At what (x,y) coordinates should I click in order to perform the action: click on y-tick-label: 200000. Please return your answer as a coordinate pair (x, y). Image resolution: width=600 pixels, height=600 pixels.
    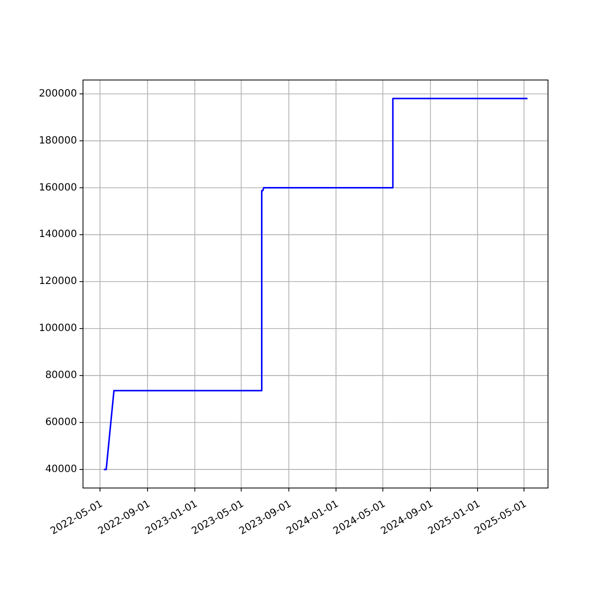
    Looking at the image, I should click on (57, 94).